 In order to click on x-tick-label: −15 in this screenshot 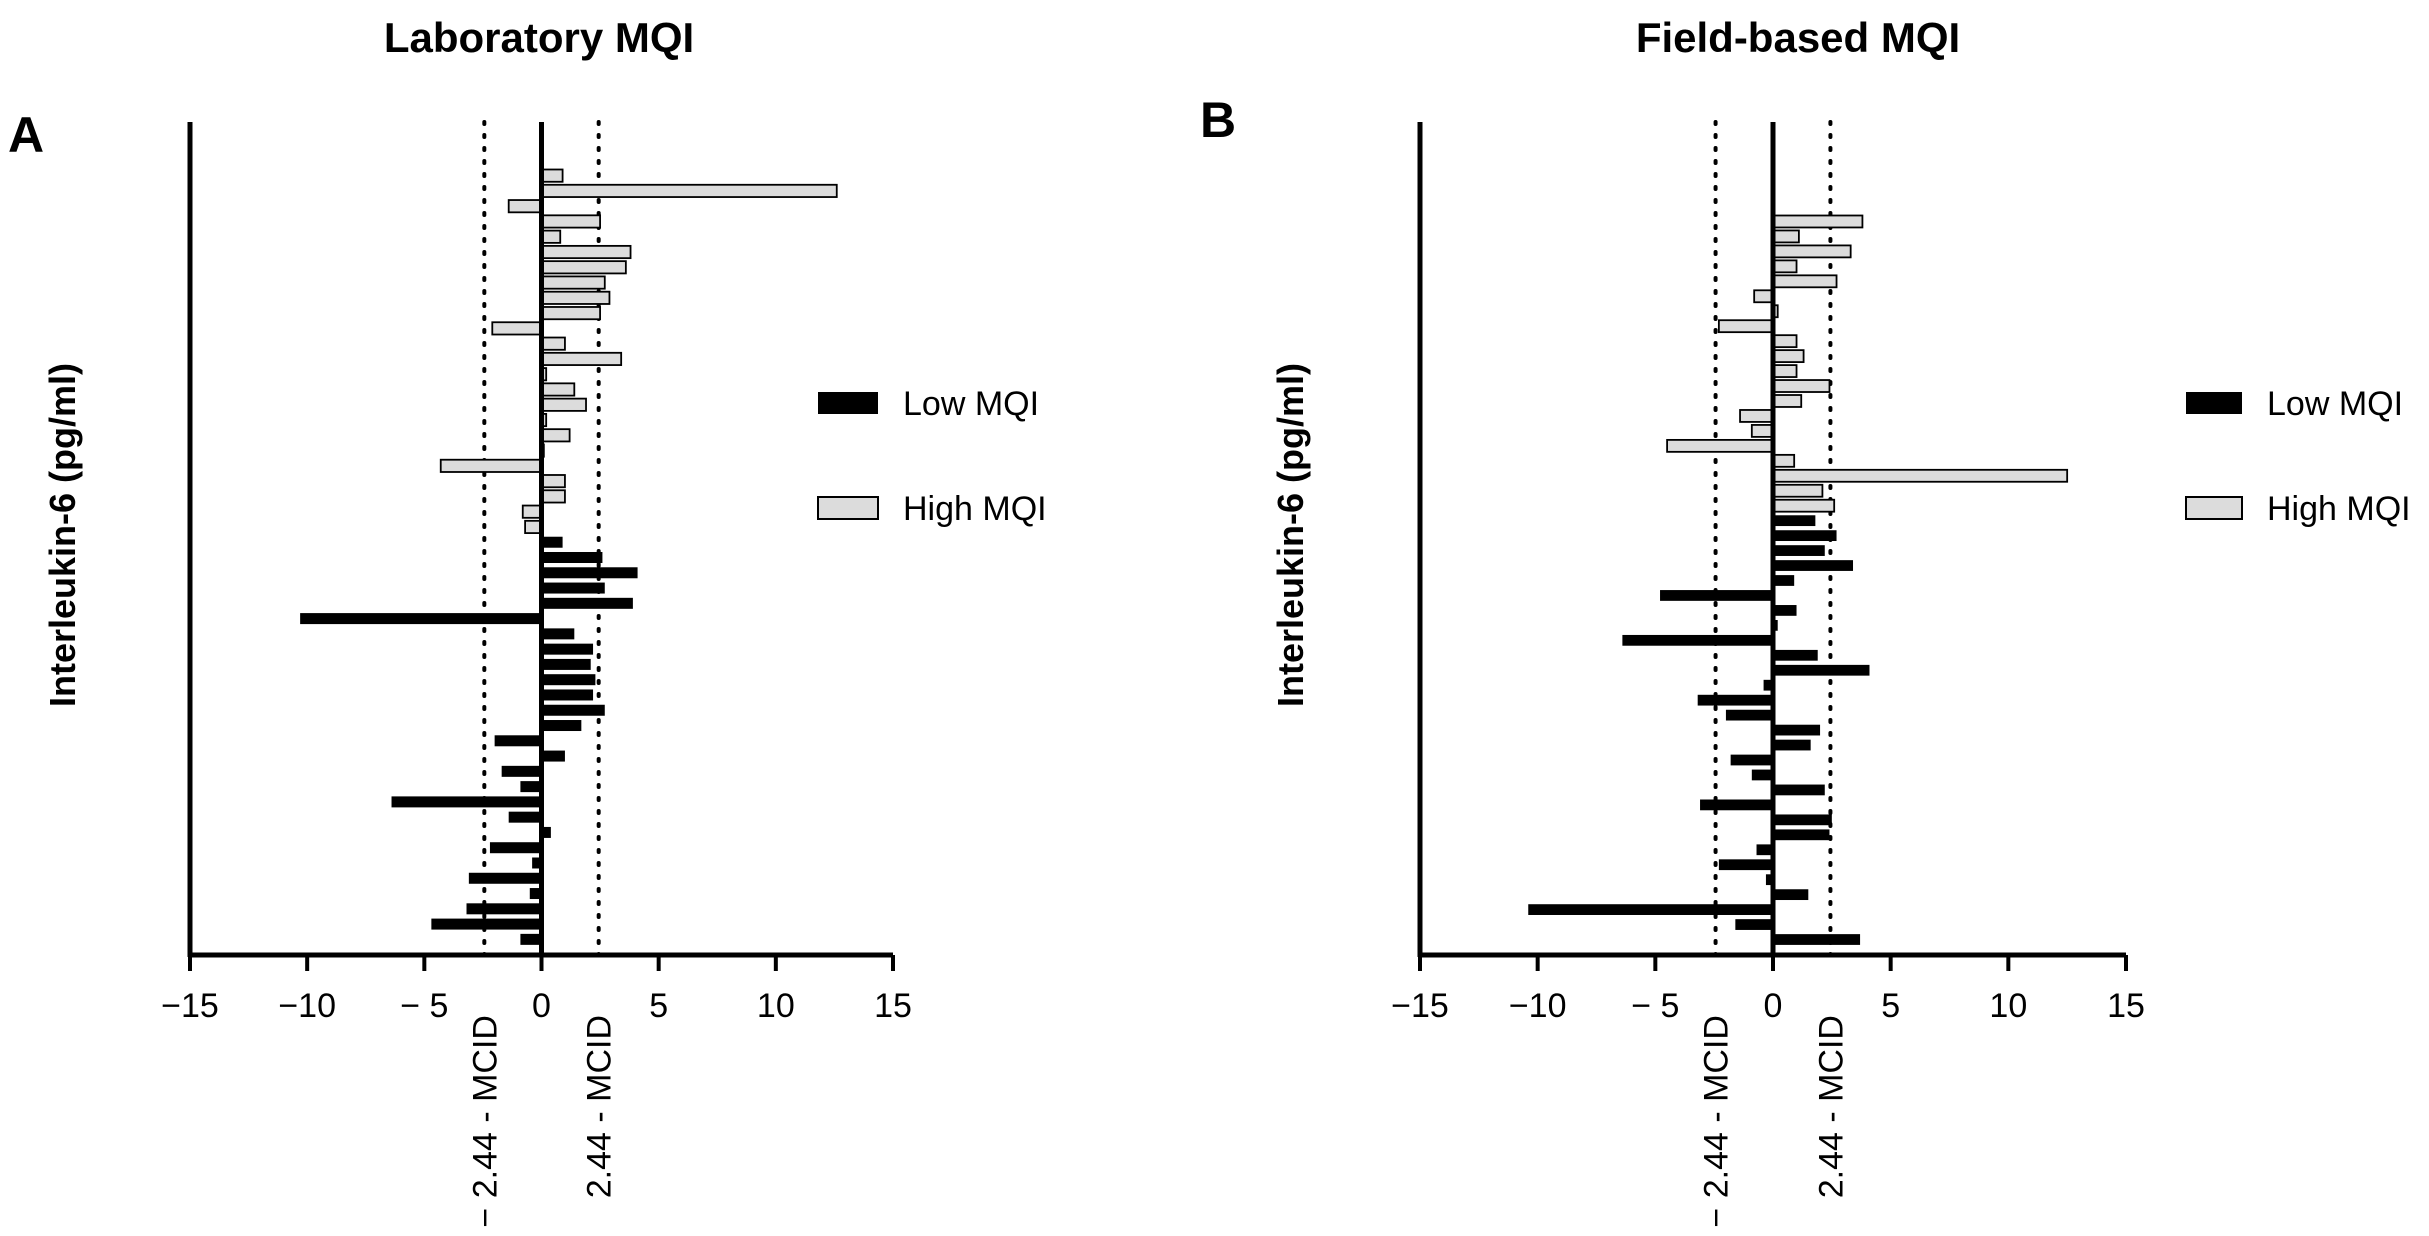, I will do `click(190, 1006)`.